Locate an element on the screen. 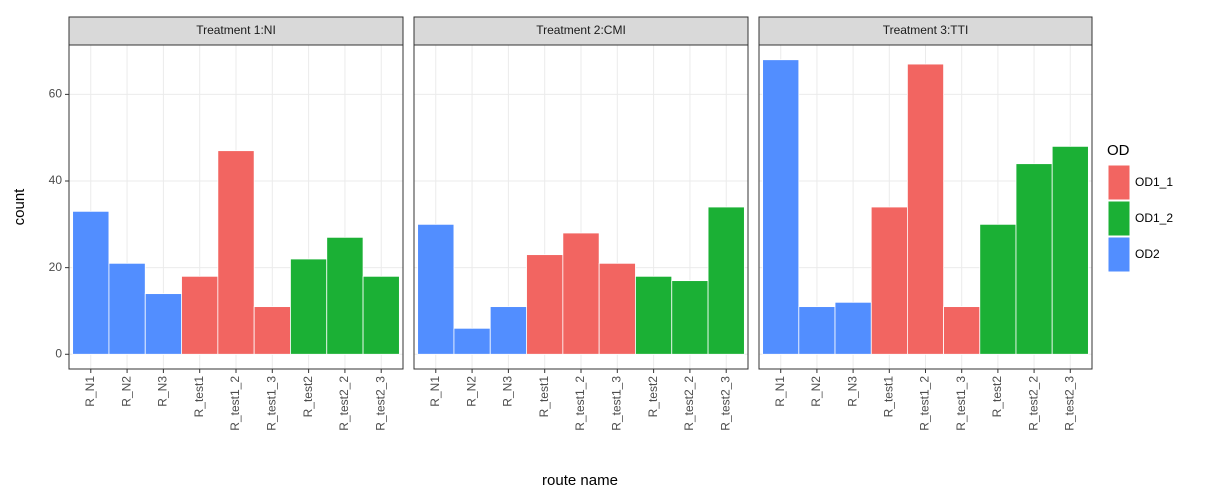 This screenshot has height=493, width=1227. legend-label: OD2 is located at coordinates (1147, 254).